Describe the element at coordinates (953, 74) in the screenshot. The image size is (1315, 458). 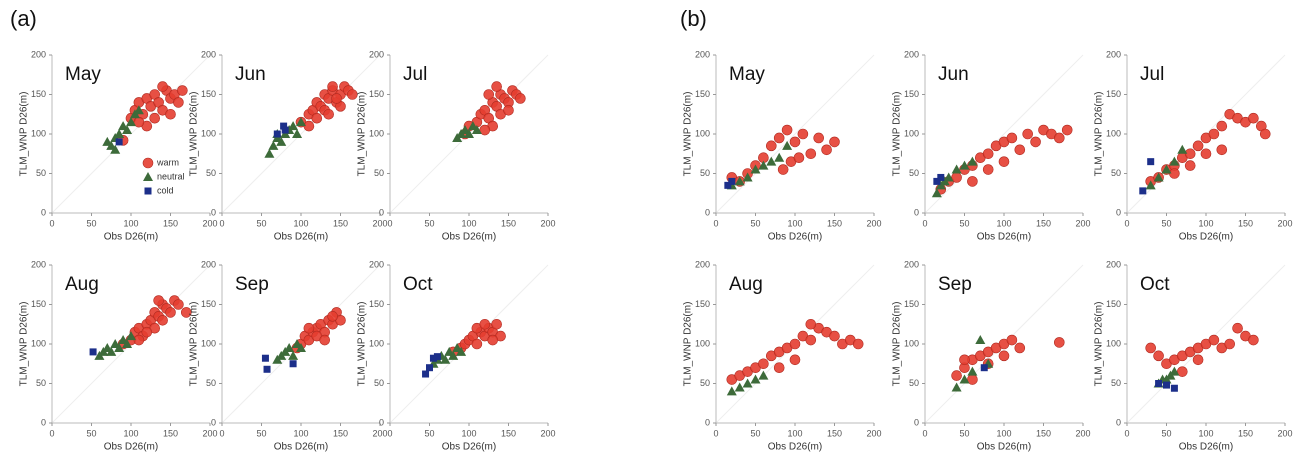
I see `panel-title: Jun` at that location.